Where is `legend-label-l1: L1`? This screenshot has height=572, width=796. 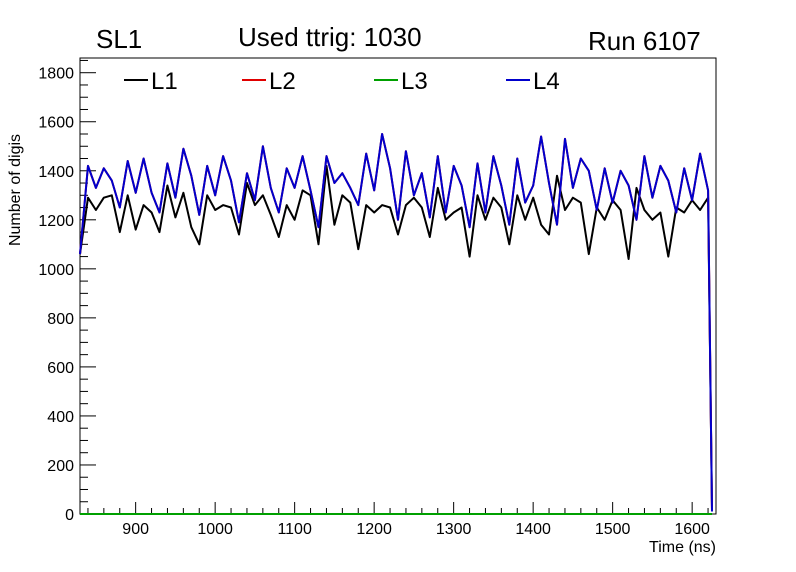 legend-label-l1: L1 is located at coordinates (164, 81).